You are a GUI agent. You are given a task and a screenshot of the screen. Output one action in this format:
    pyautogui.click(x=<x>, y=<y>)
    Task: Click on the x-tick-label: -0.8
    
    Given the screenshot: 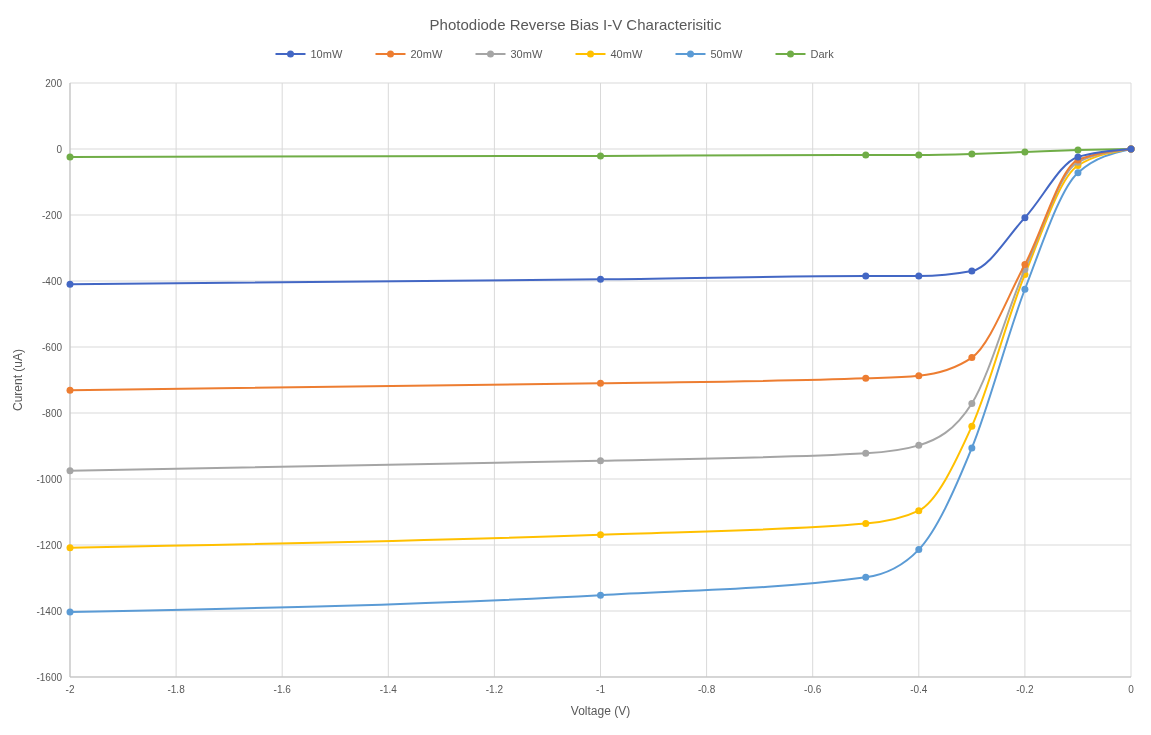 What is the action you would take?
    pyautogui.click(x=706, y=689)
    